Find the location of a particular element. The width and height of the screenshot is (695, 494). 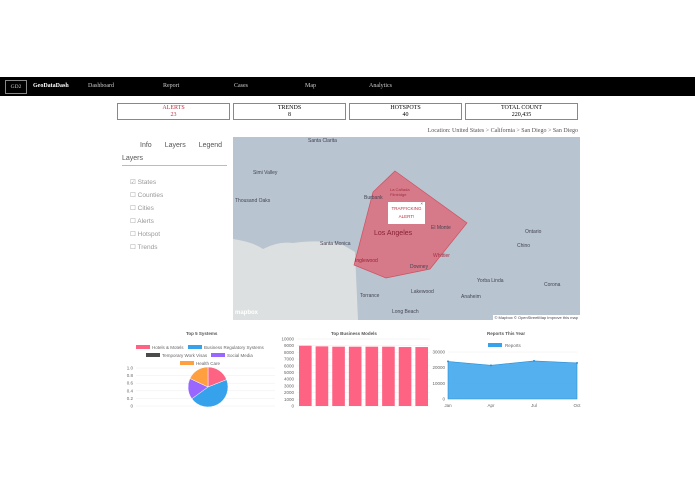

layer-trends: ☐ Trends is located at coordinates (146, 249).